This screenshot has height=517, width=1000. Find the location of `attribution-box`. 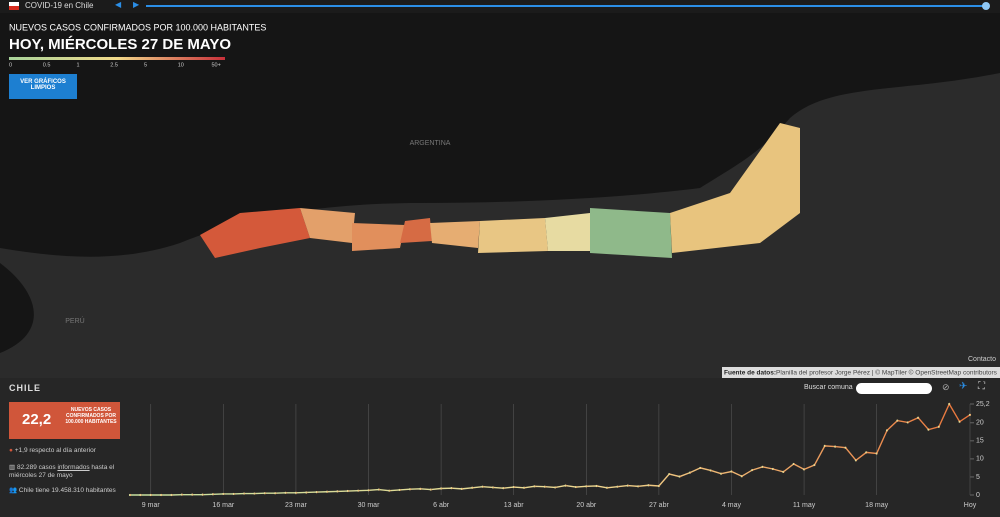

attribution-box is located at coordinates (861, 372).